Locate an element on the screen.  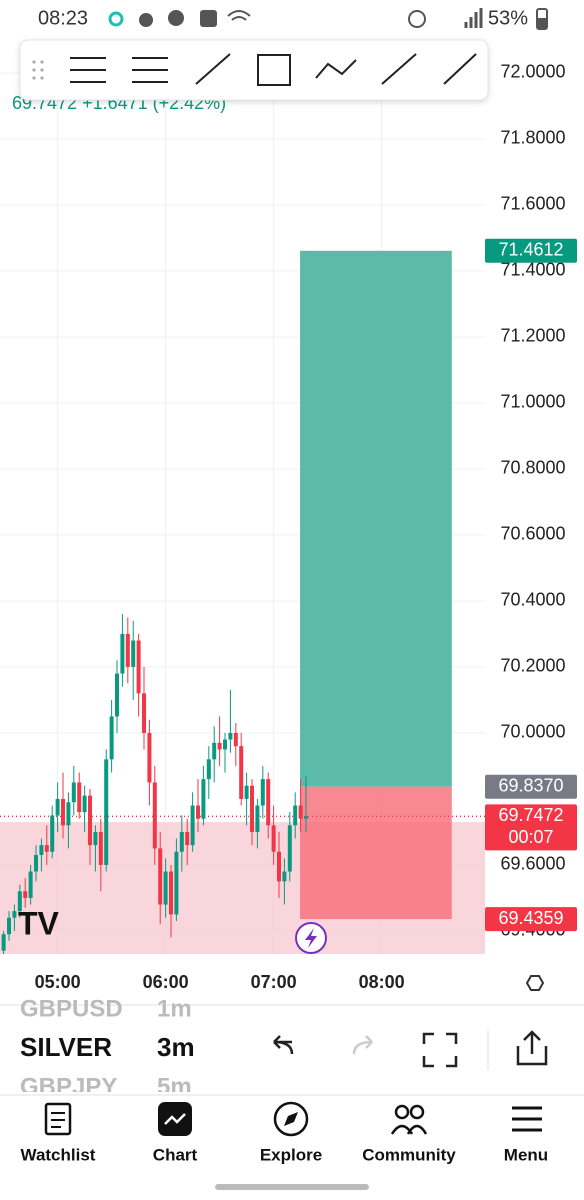
price-tag-label: 69.4359 is located at coordinates (530, 918).